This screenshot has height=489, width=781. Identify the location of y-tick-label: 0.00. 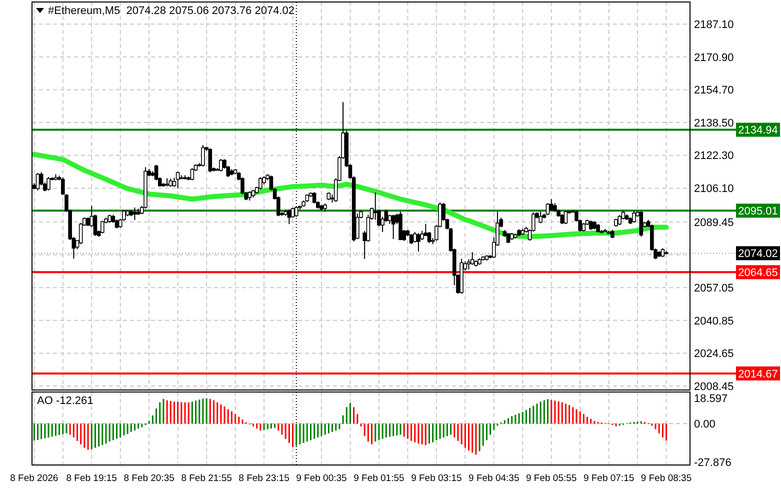
(705, 424).